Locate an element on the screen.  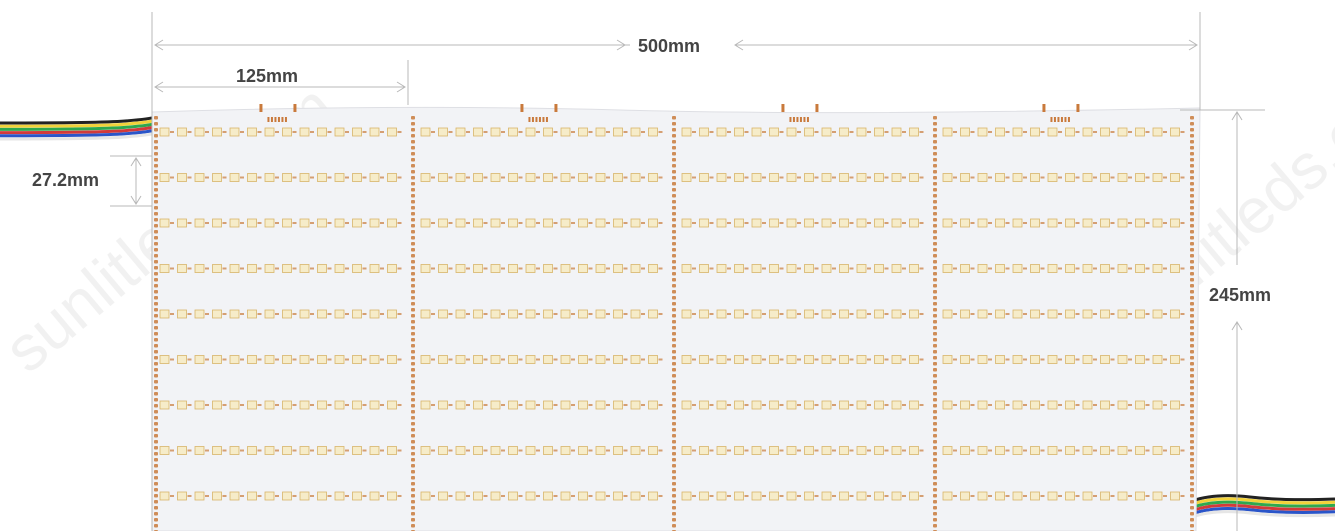
connector-pin is located at coordinates (539, 119).